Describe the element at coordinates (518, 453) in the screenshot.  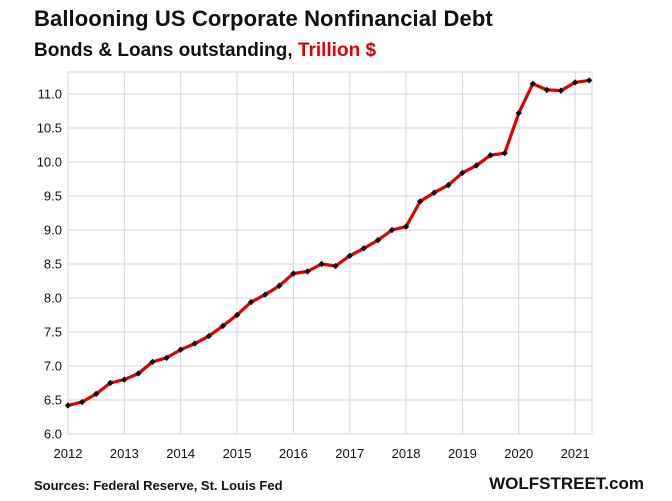
I see `x-tick-label: 2020` at that location.